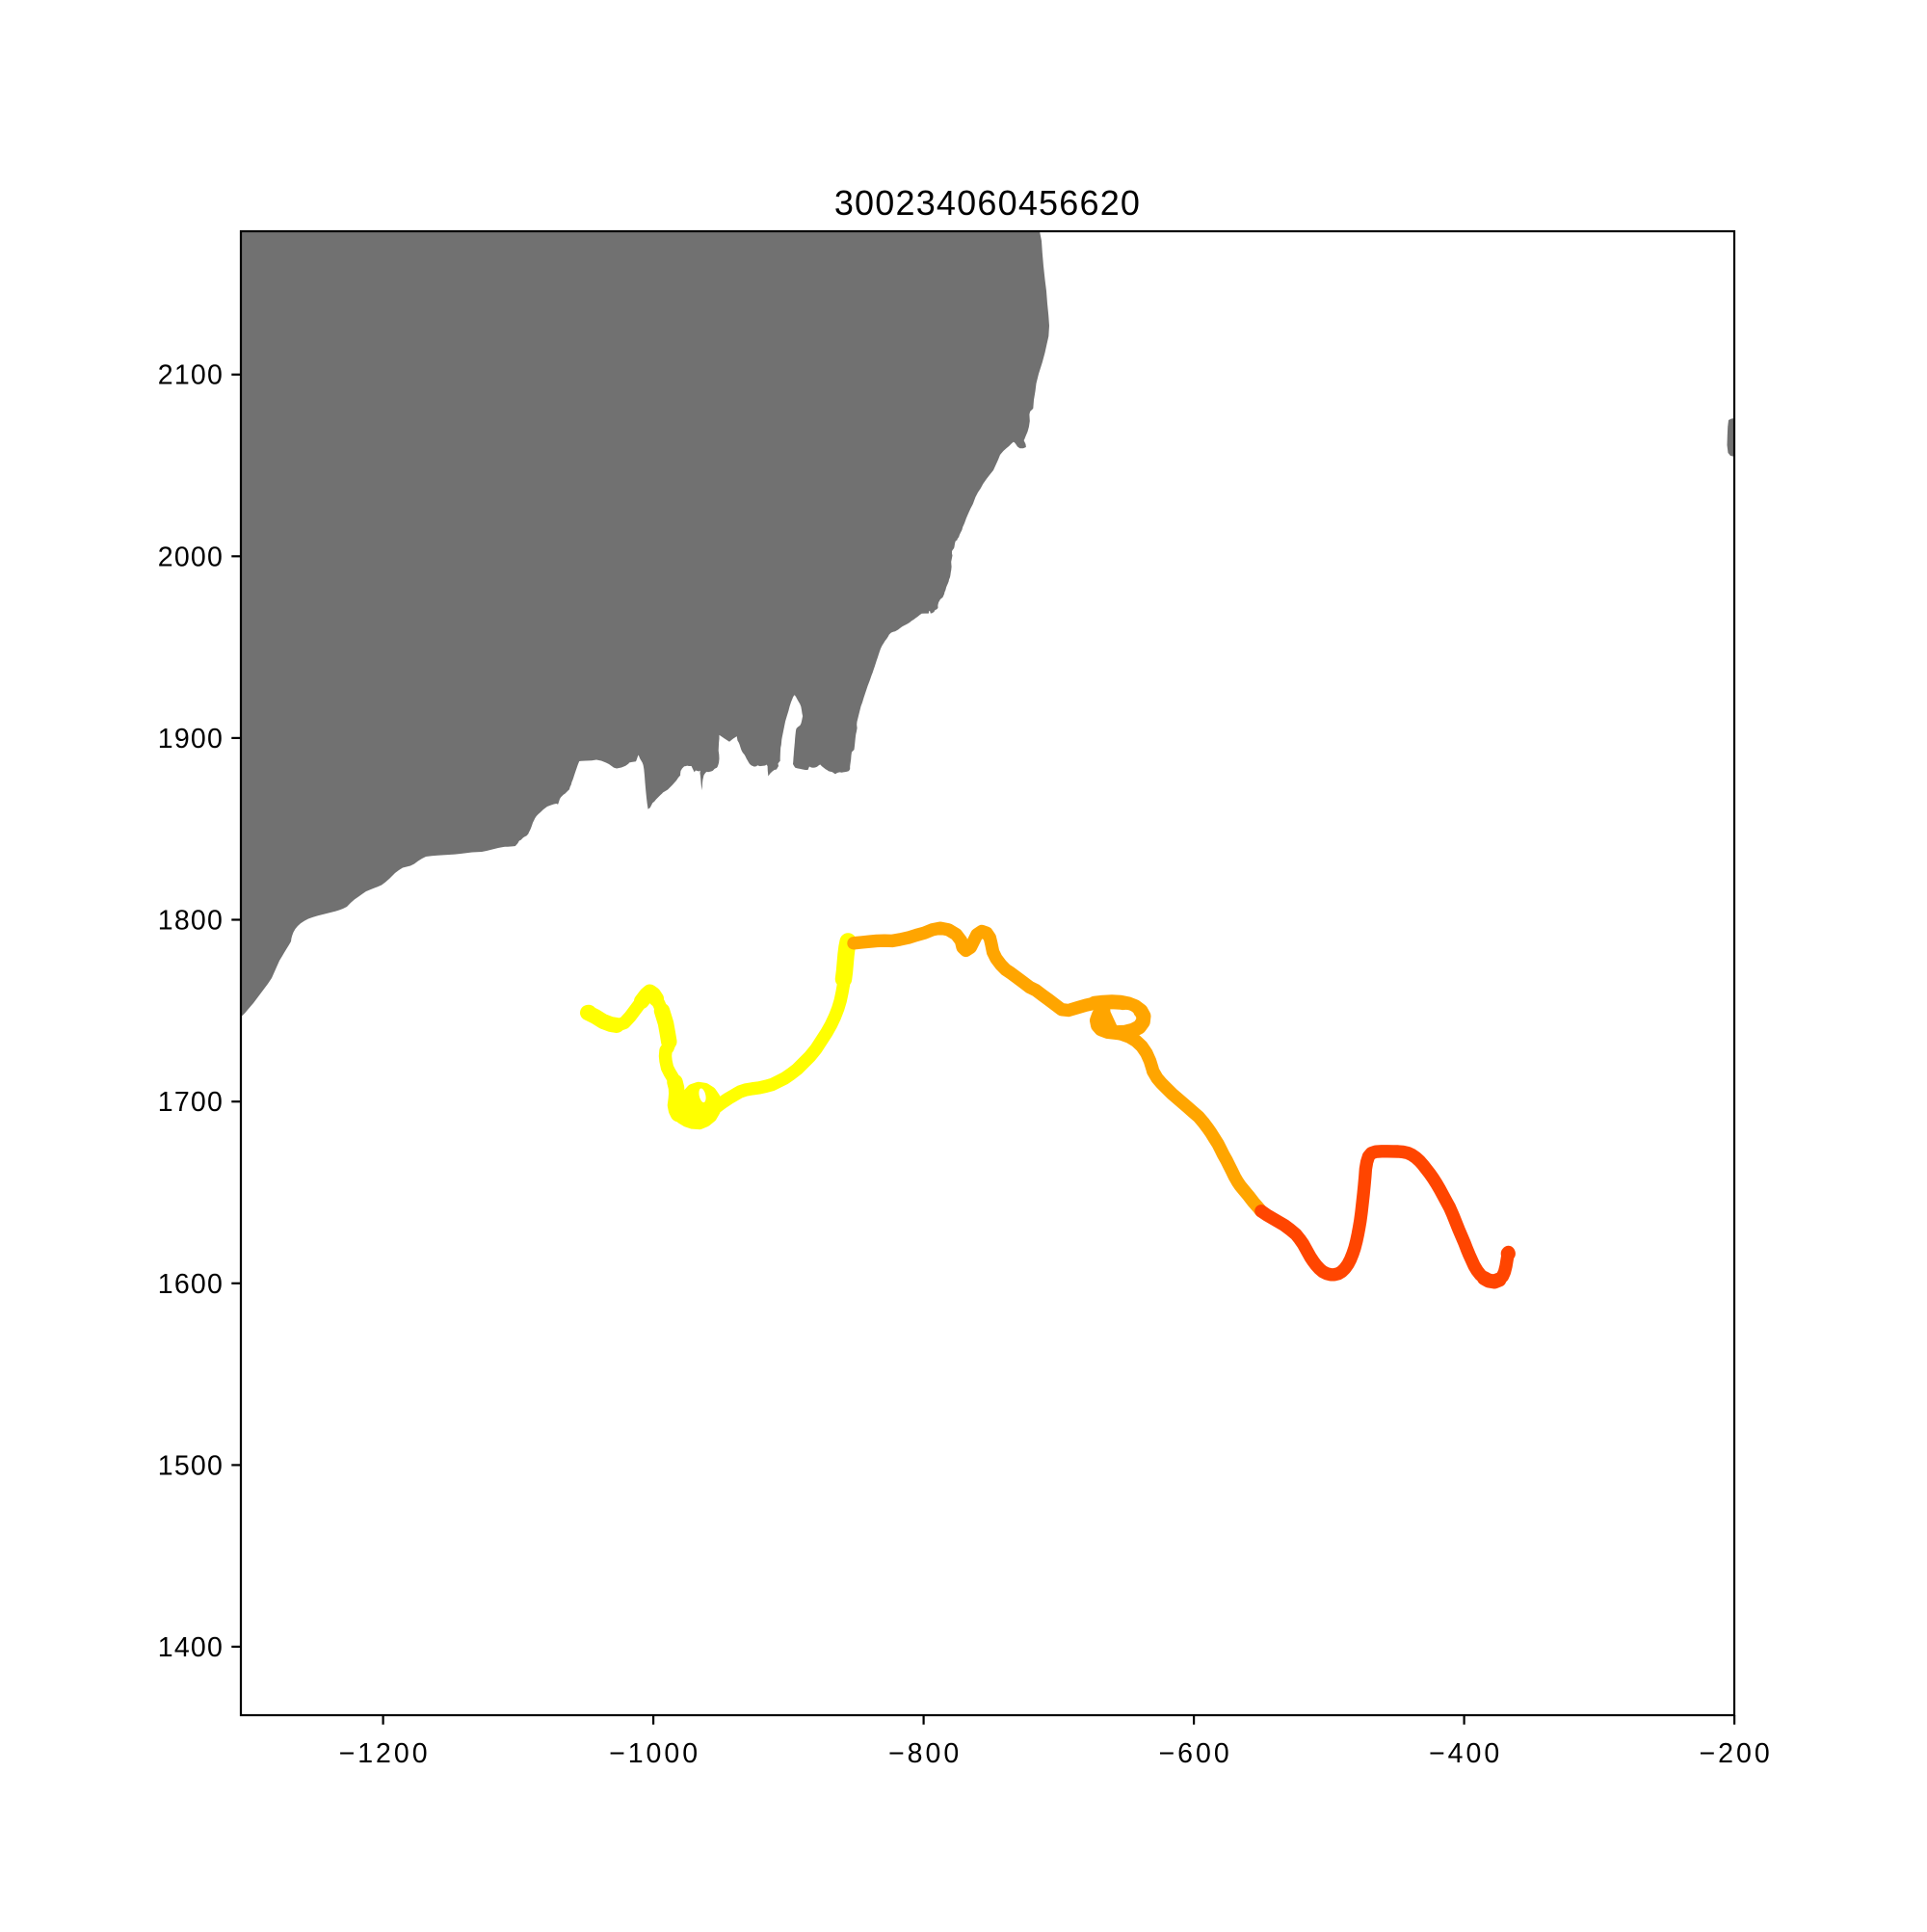 The image size is (1927, 1932). What do you see at coordinates (1465, 1753) in the screenshot?
I see `svg-text: −400` at bounding box center [1465, 1753].